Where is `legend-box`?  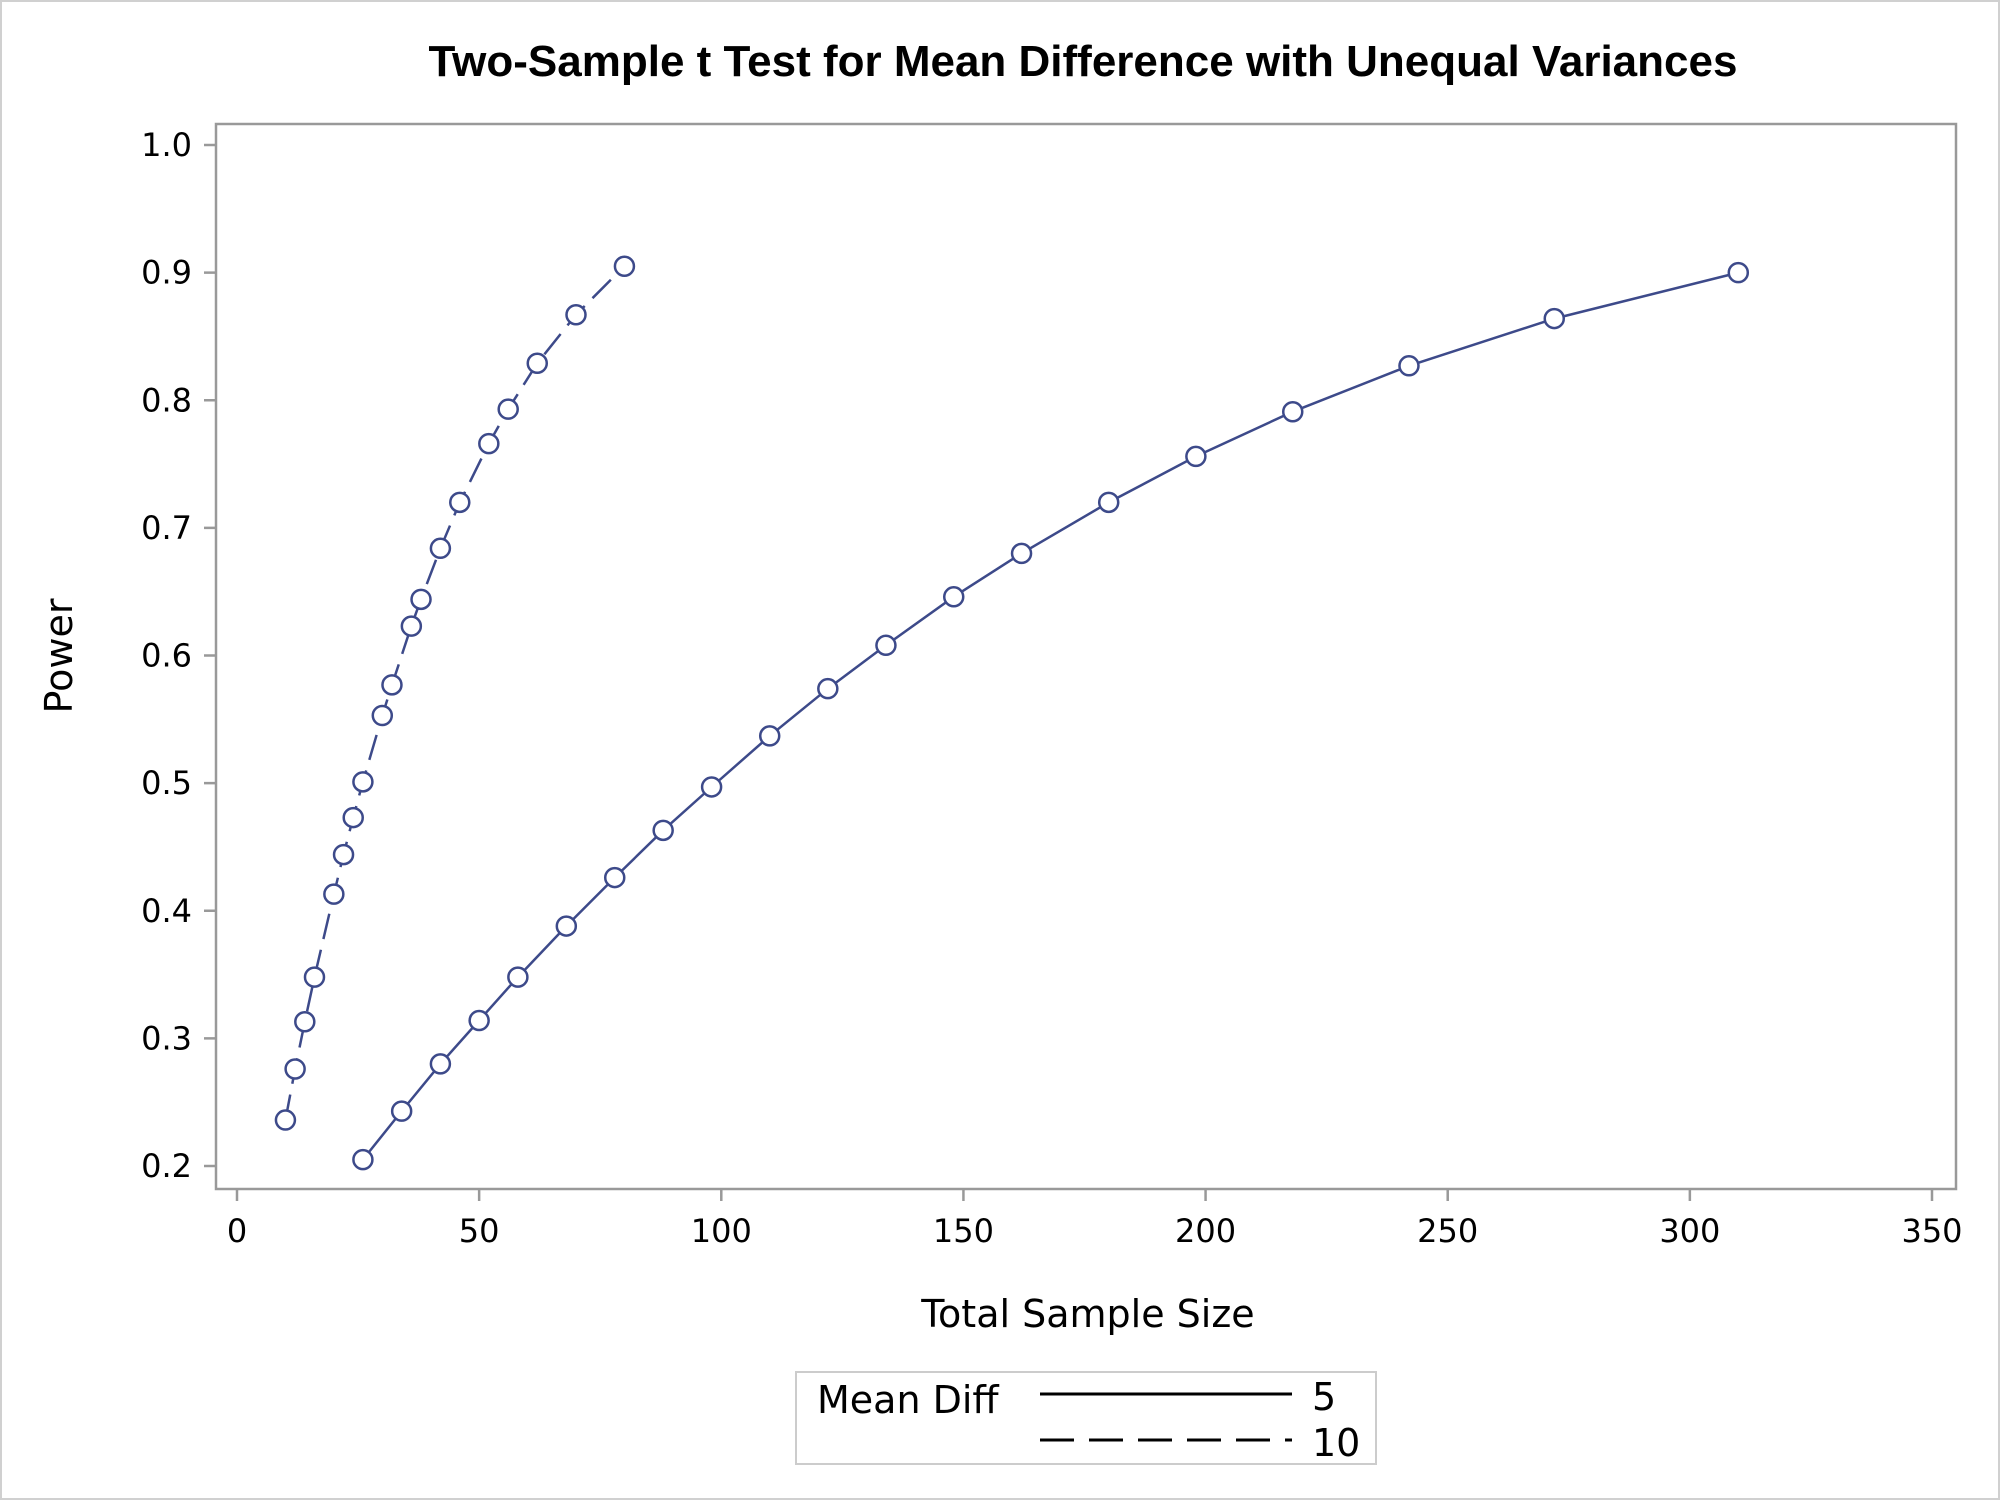
legend-box is located at coordinates (1086, 1418).